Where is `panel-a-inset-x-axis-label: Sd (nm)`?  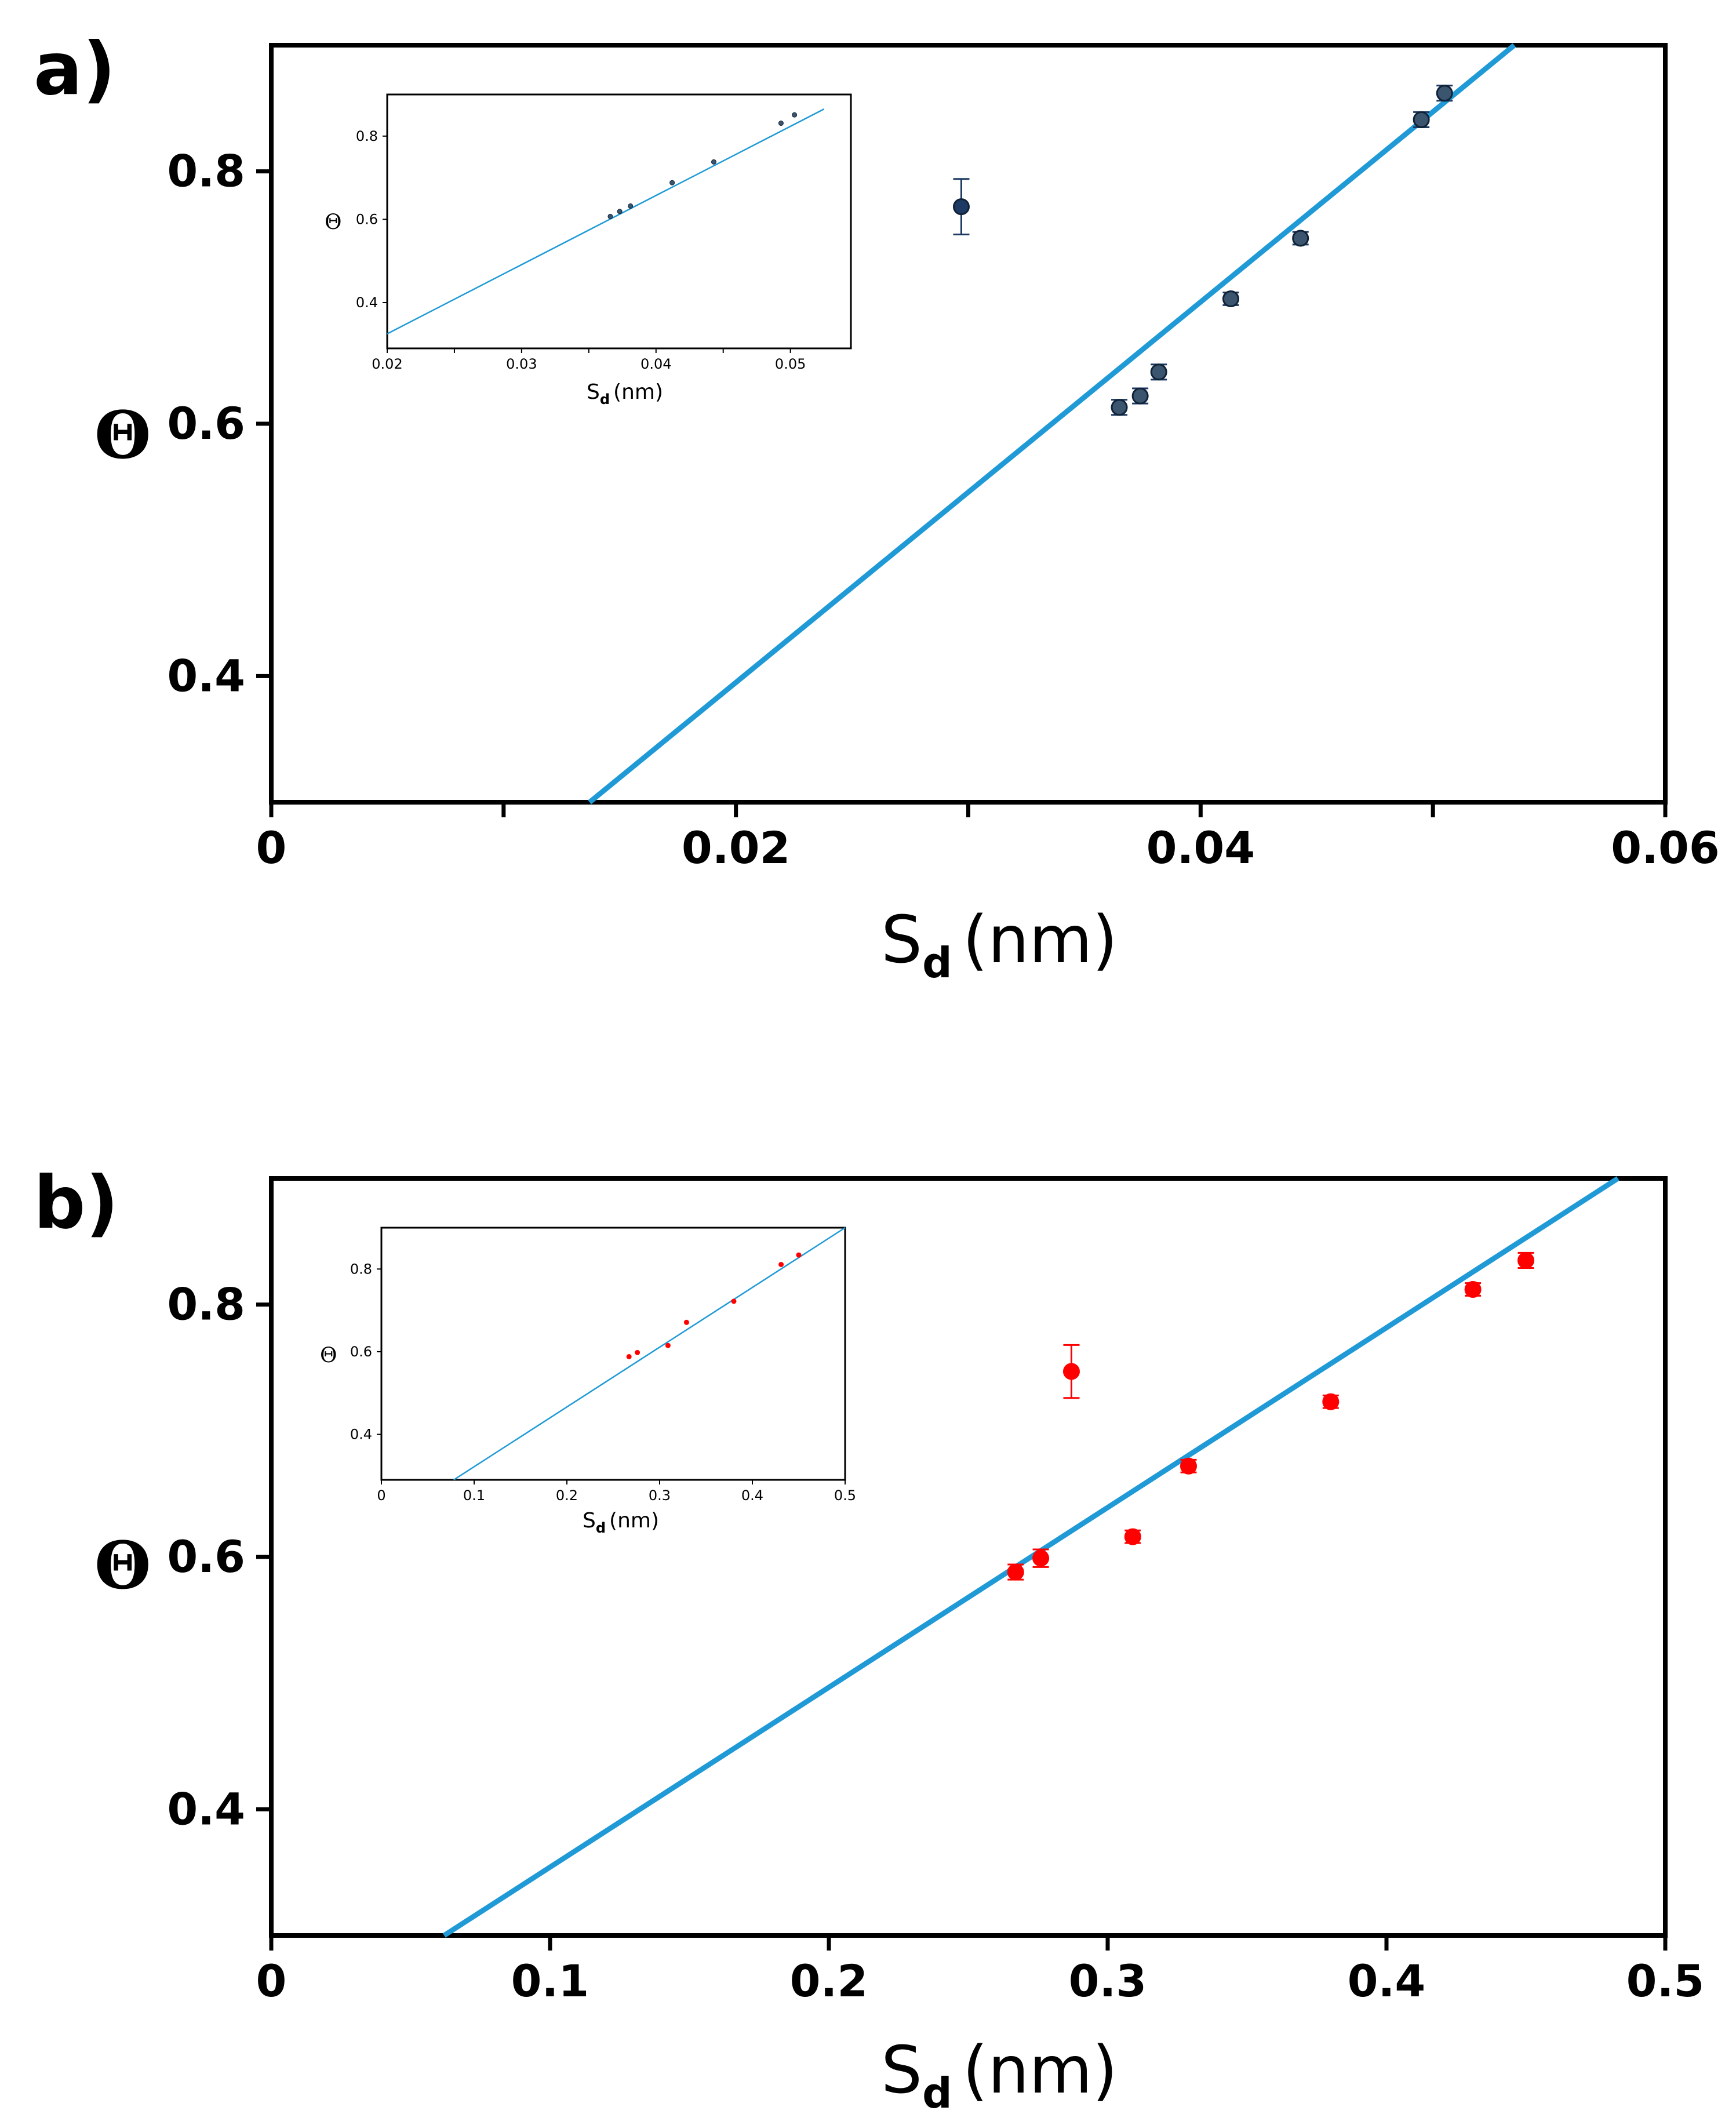
panel-a-inset-x-axis-label: Sd (nm) is located at coordinates (625, 393).